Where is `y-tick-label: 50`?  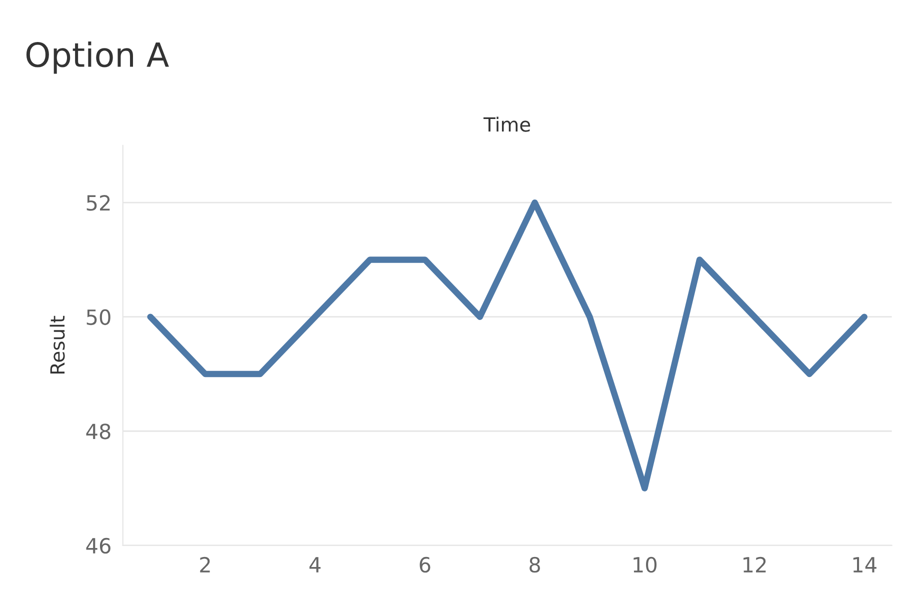
y-tick-label: 50 is located at coordinates (98, 317).